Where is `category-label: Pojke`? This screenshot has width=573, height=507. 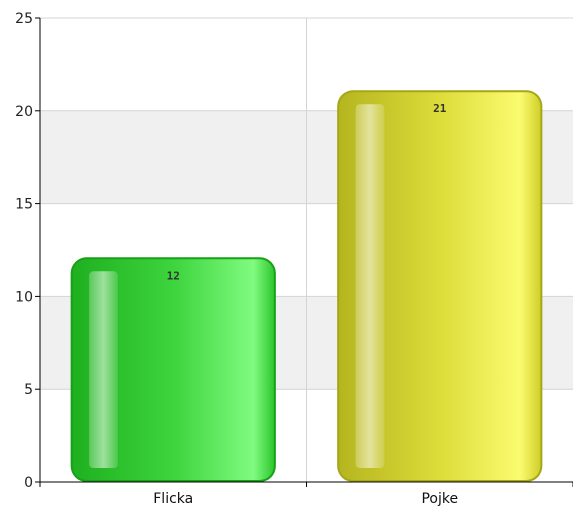 category-label: Pojke is located at coordinates (439, 499).